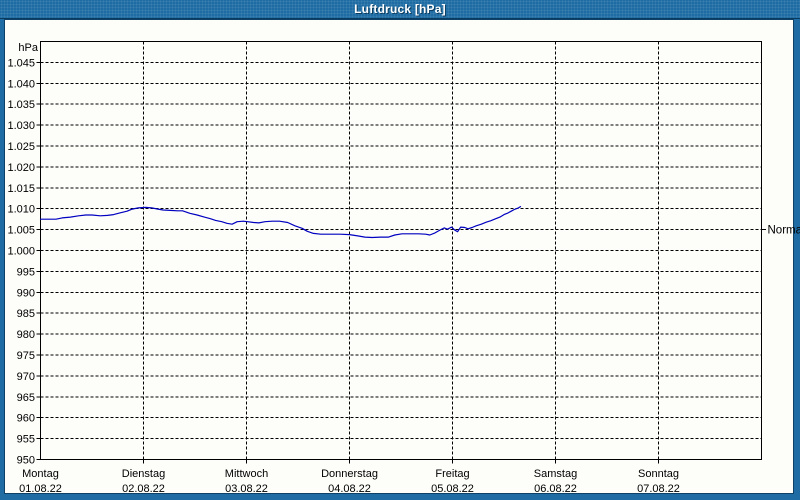 Image resolution: width=800 pixels, height=500 pixels. What do you see at coordinates (143, 489) in the screenshot?
I see `x-day-date-label: 02.08.22` at bounding box center [143, 489].